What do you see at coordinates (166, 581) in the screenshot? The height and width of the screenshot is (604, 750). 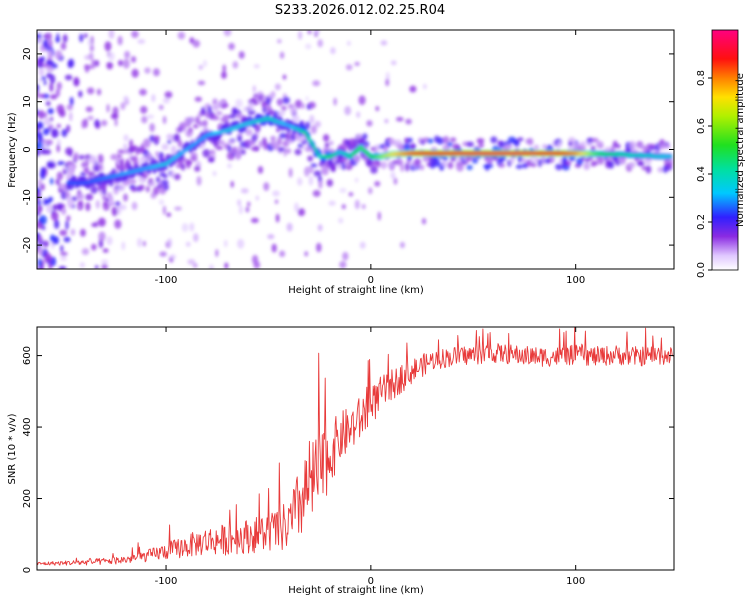 I see `snr-x-tick-label: -100` at bounding box center [166, 581].